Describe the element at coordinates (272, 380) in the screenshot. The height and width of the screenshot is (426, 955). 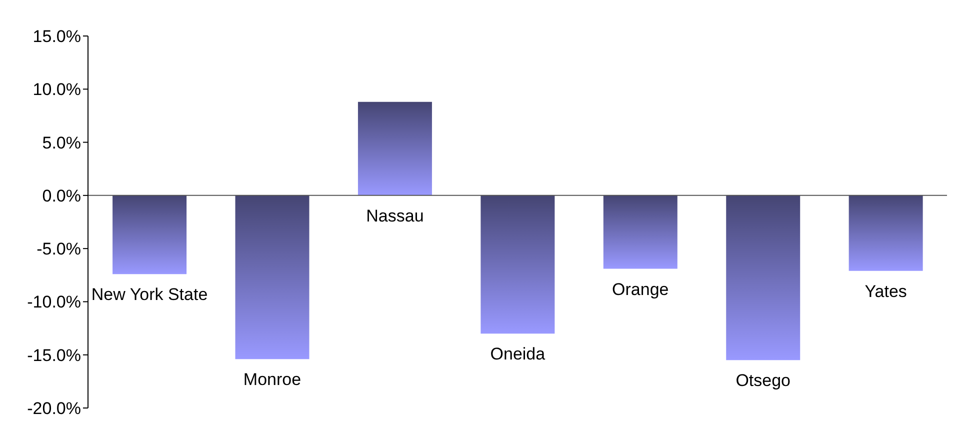
I see `x-tick-label: Monroe` at that location.